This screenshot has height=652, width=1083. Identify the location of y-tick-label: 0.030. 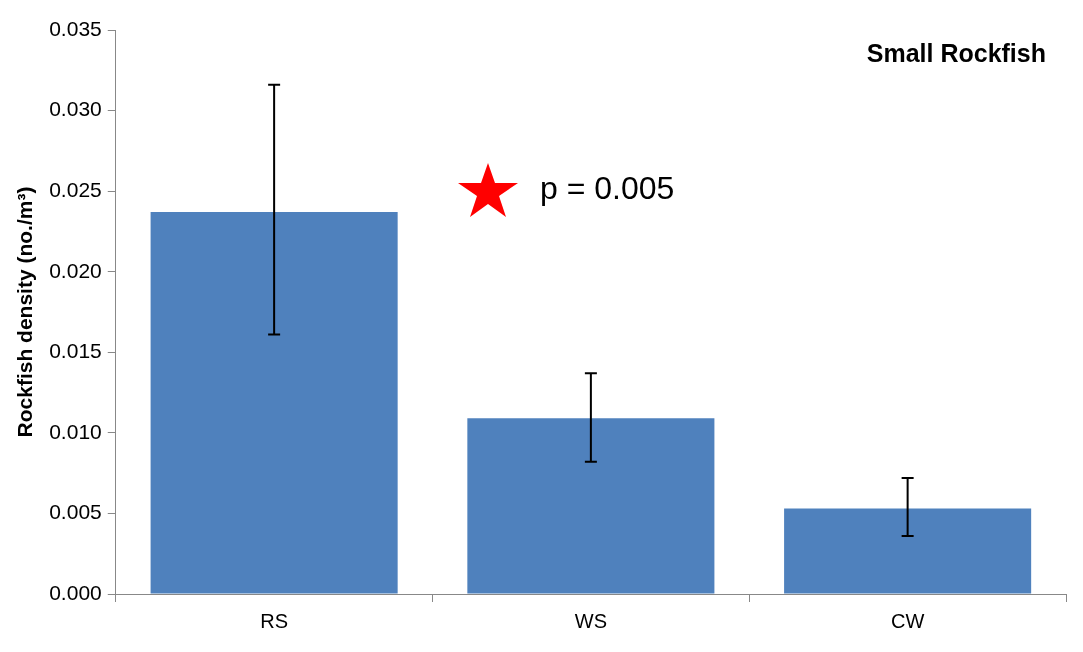
(75, 109).